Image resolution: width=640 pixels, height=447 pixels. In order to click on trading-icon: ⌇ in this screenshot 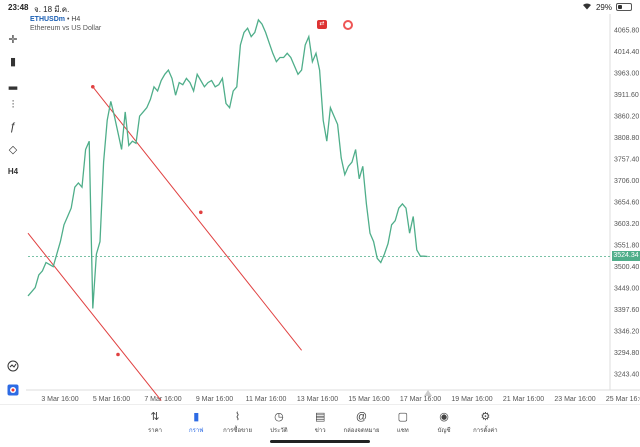, I will do `click(237, 417)`.